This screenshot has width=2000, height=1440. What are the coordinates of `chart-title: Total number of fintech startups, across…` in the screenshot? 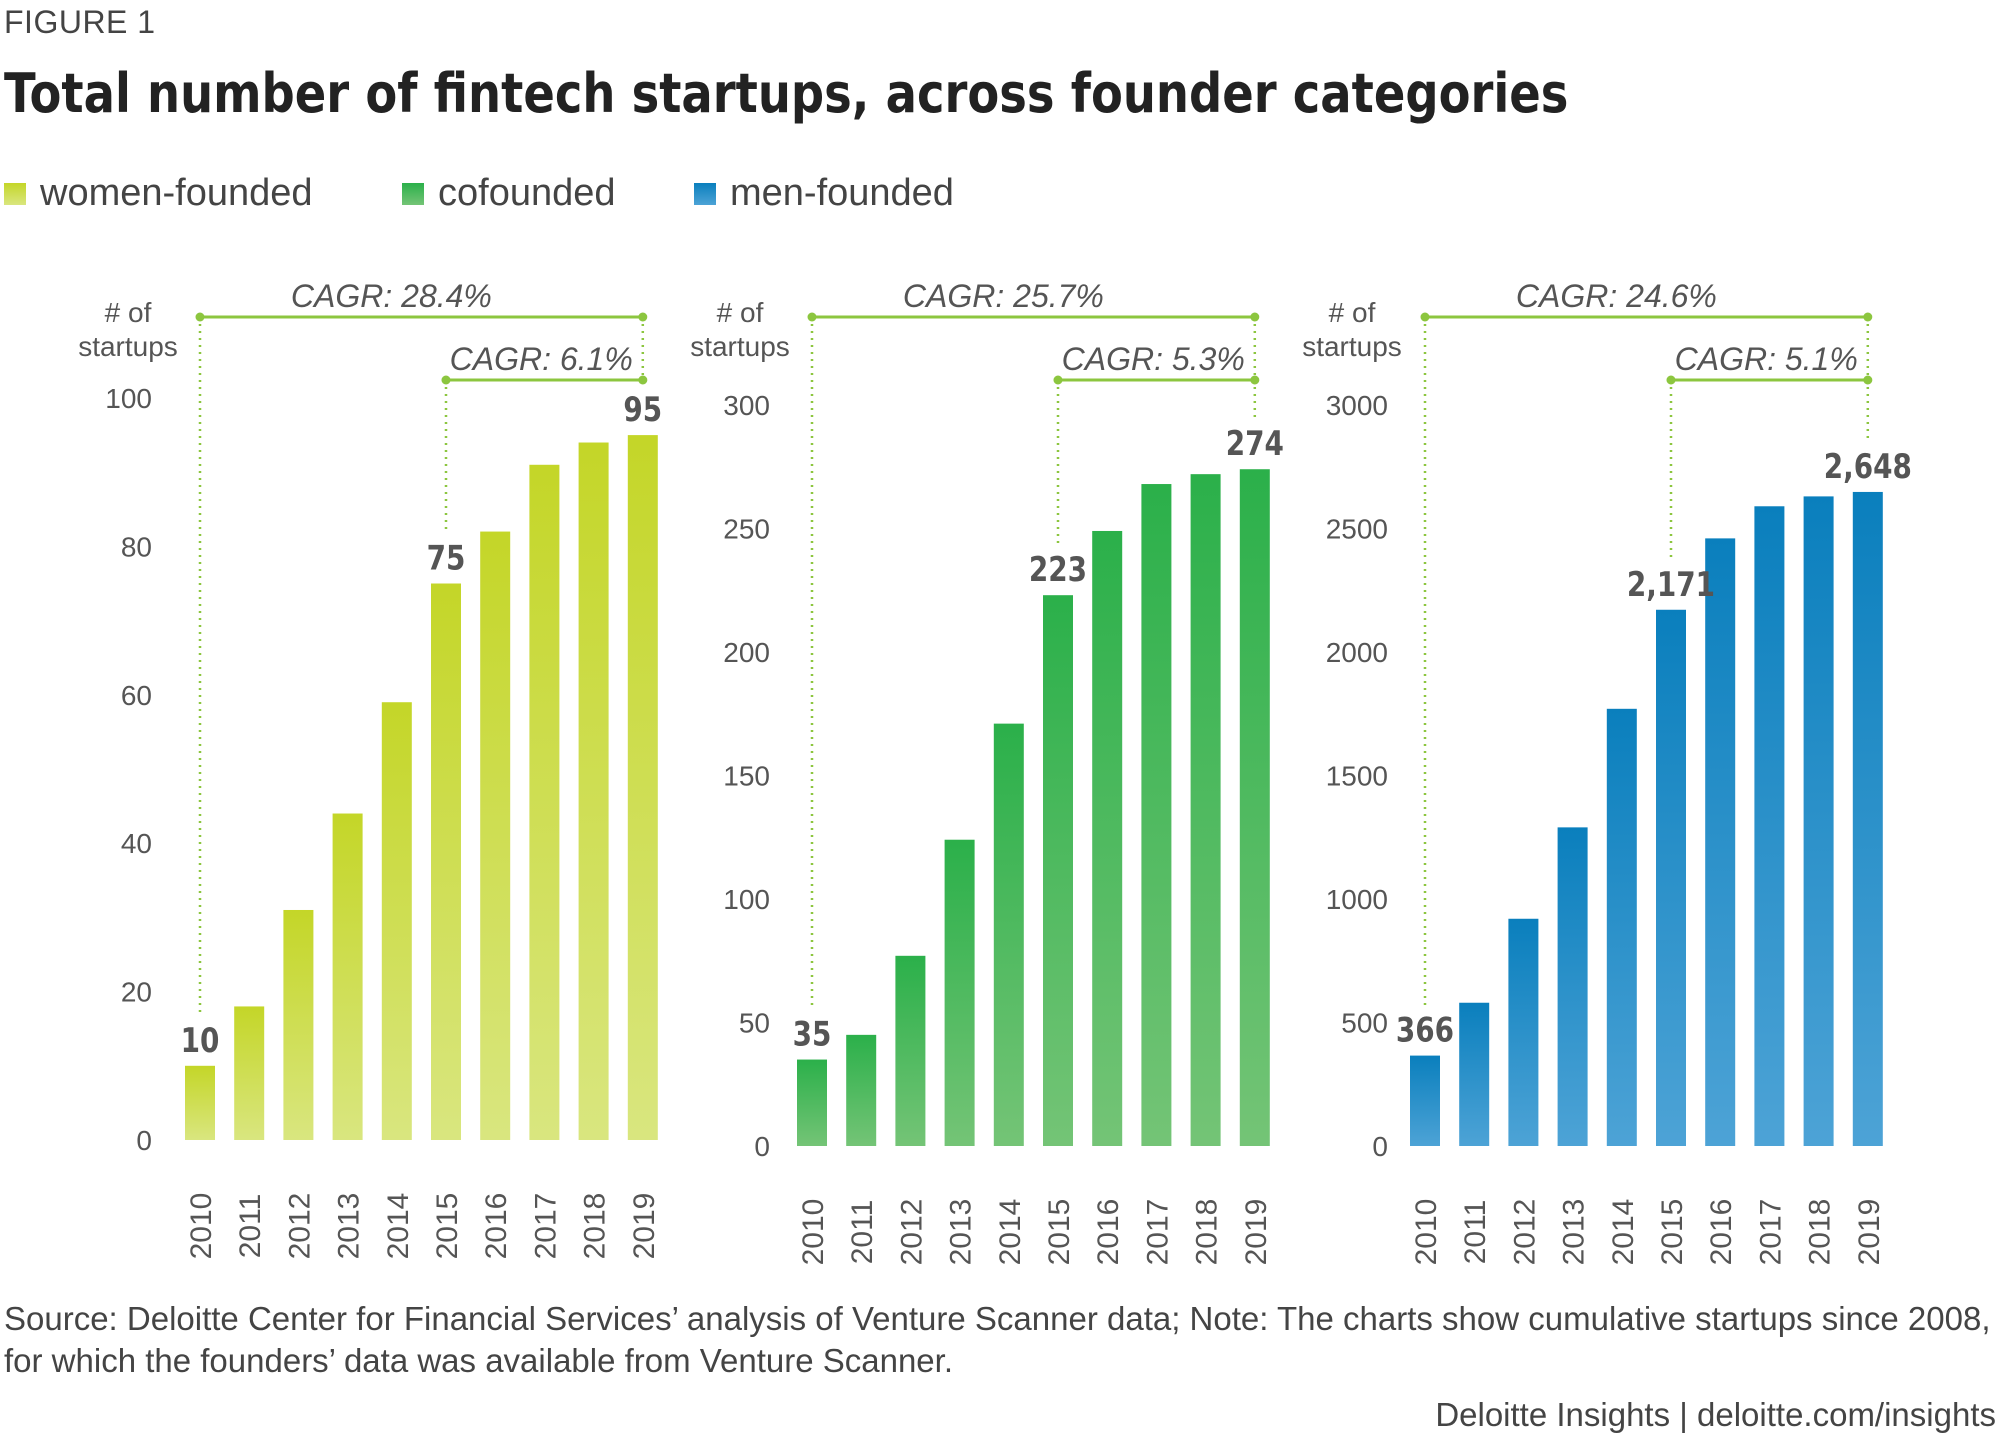 It's located at (786, 93).